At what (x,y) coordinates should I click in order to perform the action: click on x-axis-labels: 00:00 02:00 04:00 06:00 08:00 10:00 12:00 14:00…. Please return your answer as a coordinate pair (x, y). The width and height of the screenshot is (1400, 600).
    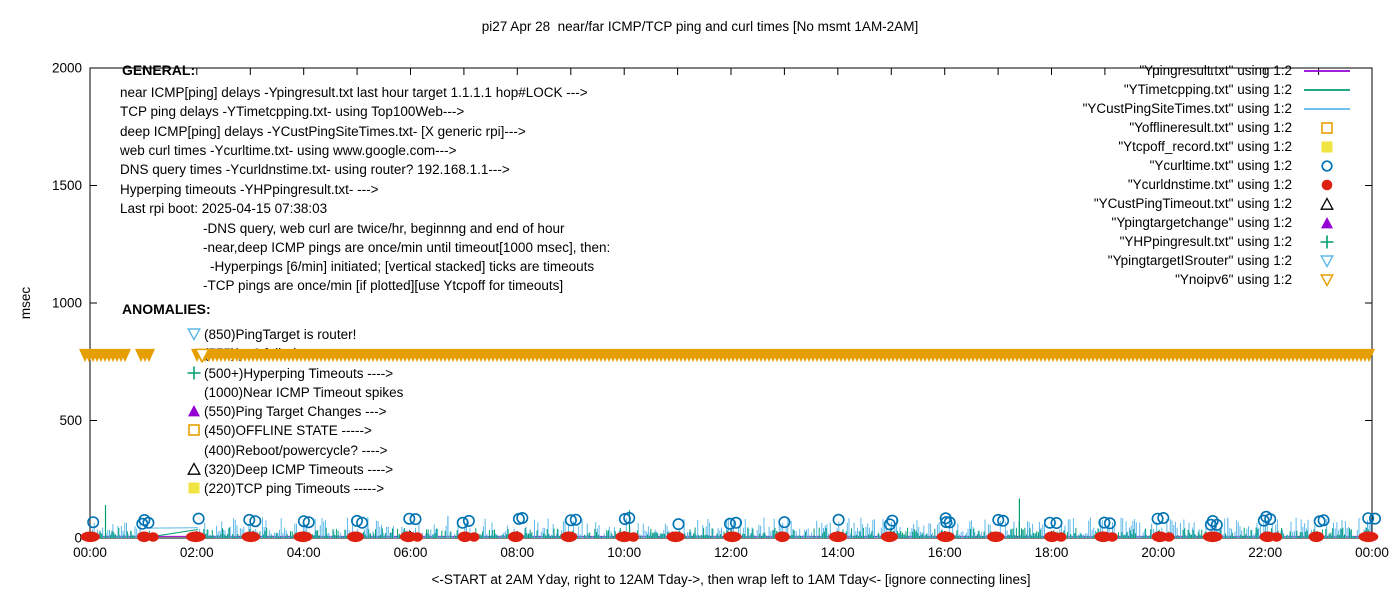
    Looking at the image, I should click on (731, 552).